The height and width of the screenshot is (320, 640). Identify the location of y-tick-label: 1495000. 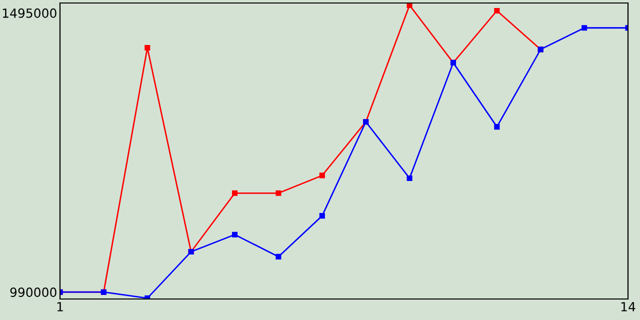
(29, 13).